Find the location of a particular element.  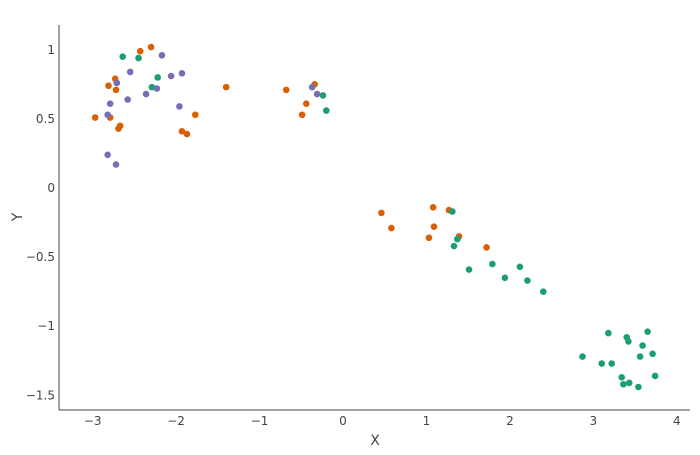

x-tick-label: −2 is located at coordinates (176, 421).